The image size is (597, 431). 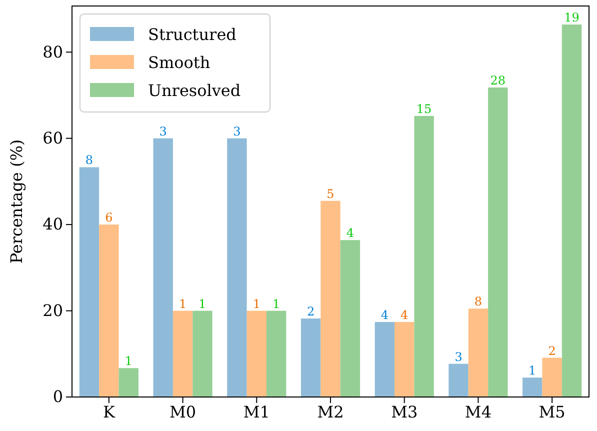 I want to click on x-tick-label: M5, so click(x=552, y=412).